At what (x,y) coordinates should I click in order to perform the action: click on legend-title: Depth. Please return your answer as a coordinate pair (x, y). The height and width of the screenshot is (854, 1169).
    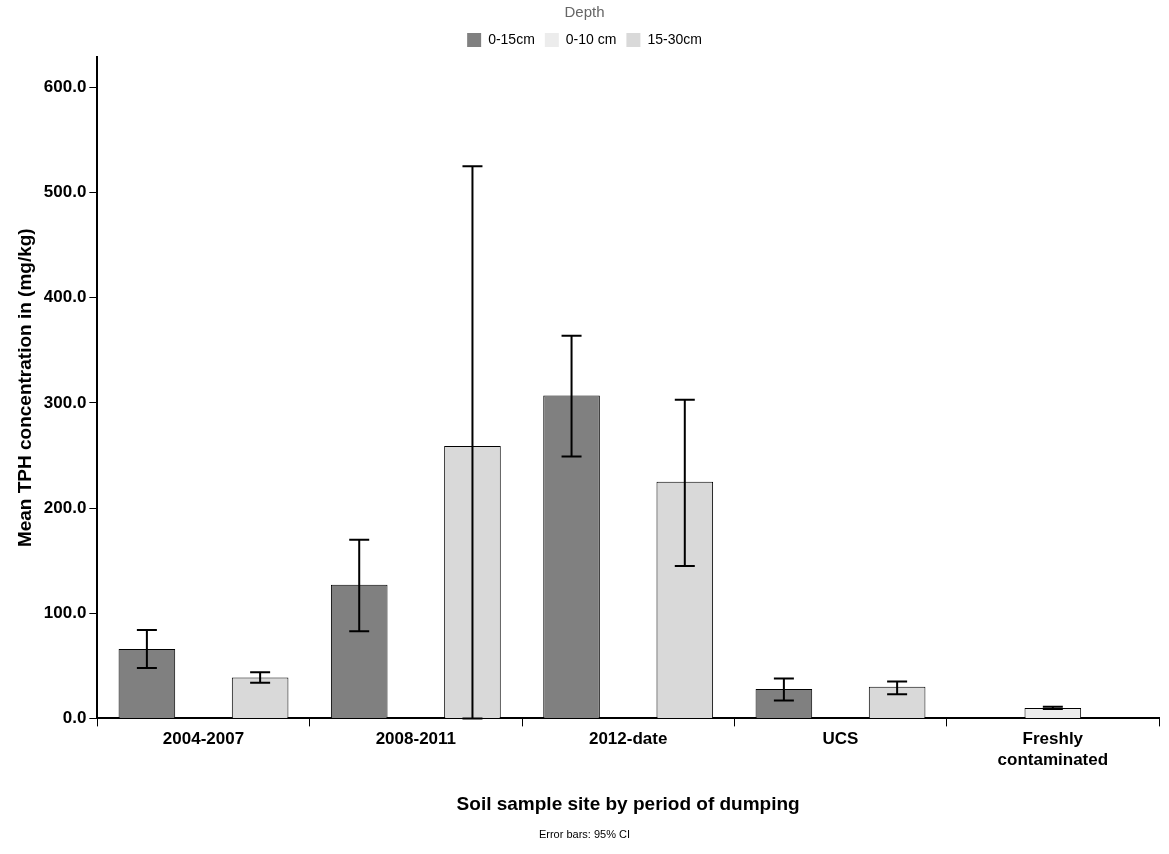
    Looking at the image, I should click on (584, 11).